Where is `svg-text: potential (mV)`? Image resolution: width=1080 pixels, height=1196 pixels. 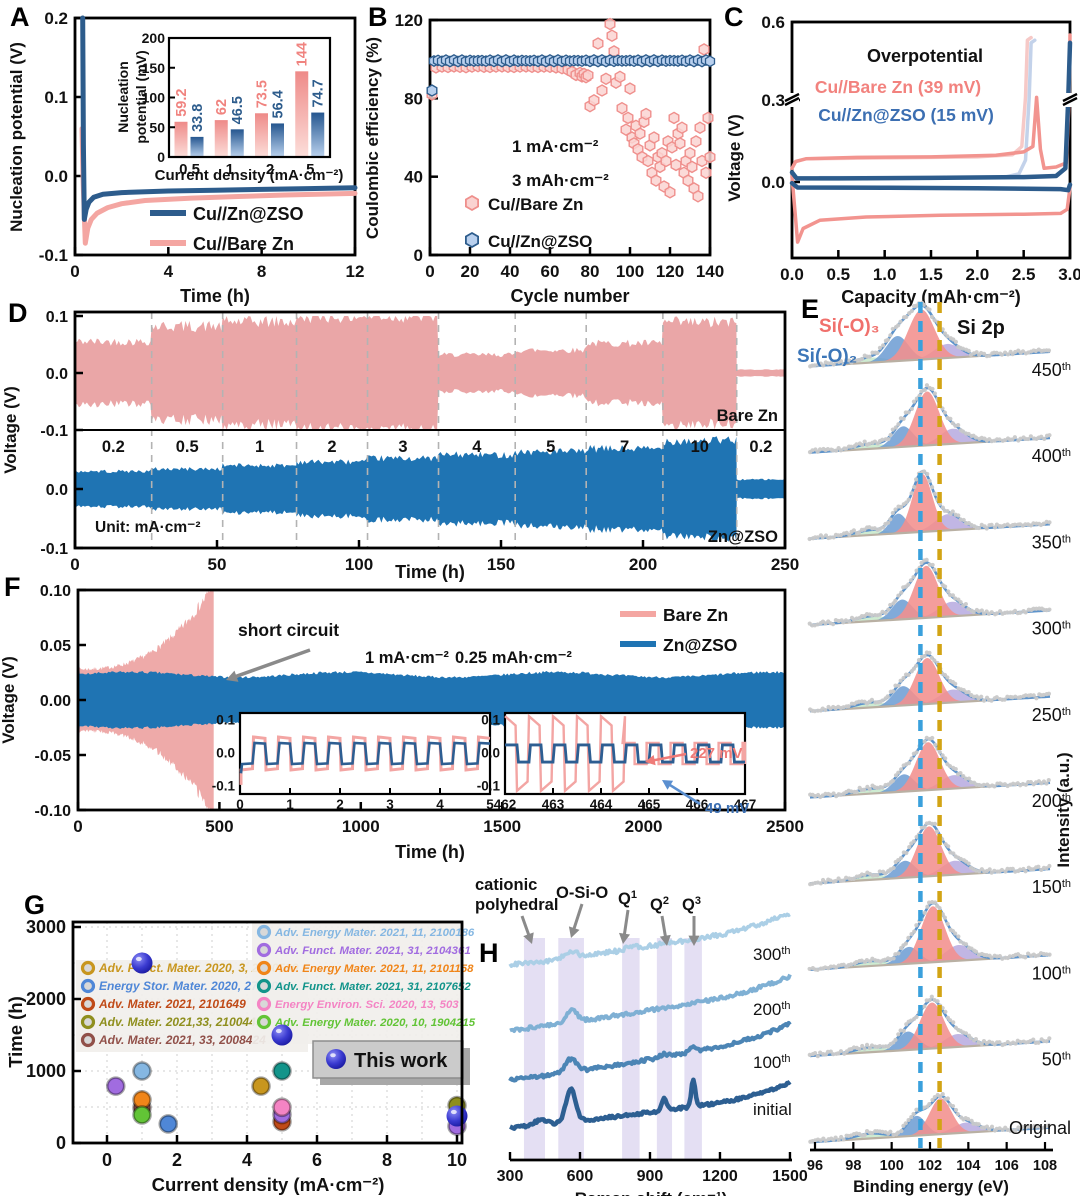
svg-text: potential (mV) is located at coordinates (141, 96).